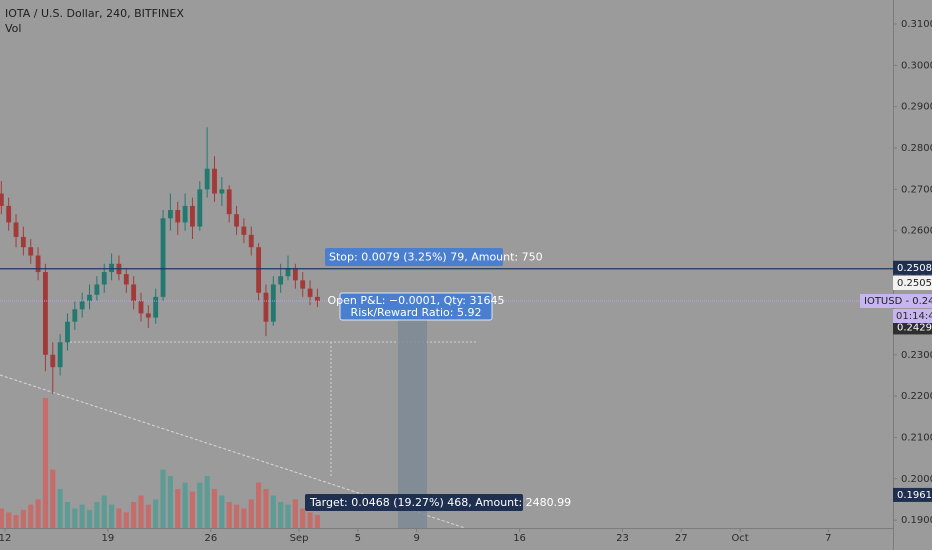 The image size is (932, 550). Describe the element at coordinates (436, 257) in the screenshot. I see `stop-label: Stop: 0.0079 (3.25%) 79, Amount: 750` at that location.